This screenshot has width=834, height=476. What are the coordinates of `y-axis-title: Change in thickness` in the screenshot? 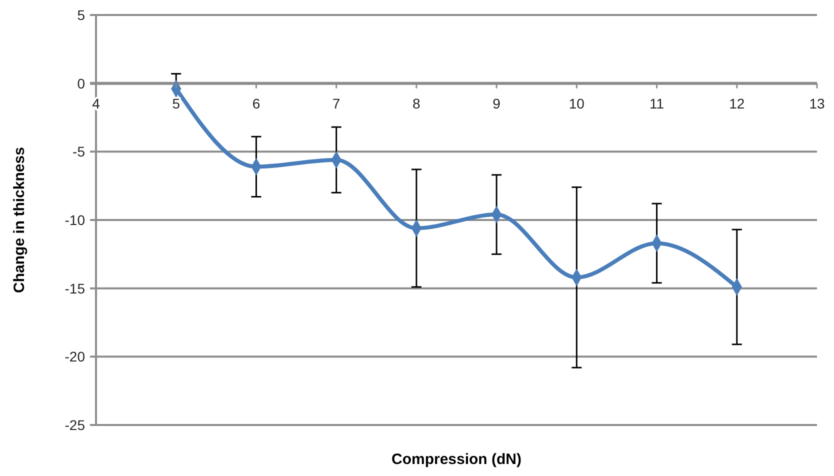 It's located at (19, 220).